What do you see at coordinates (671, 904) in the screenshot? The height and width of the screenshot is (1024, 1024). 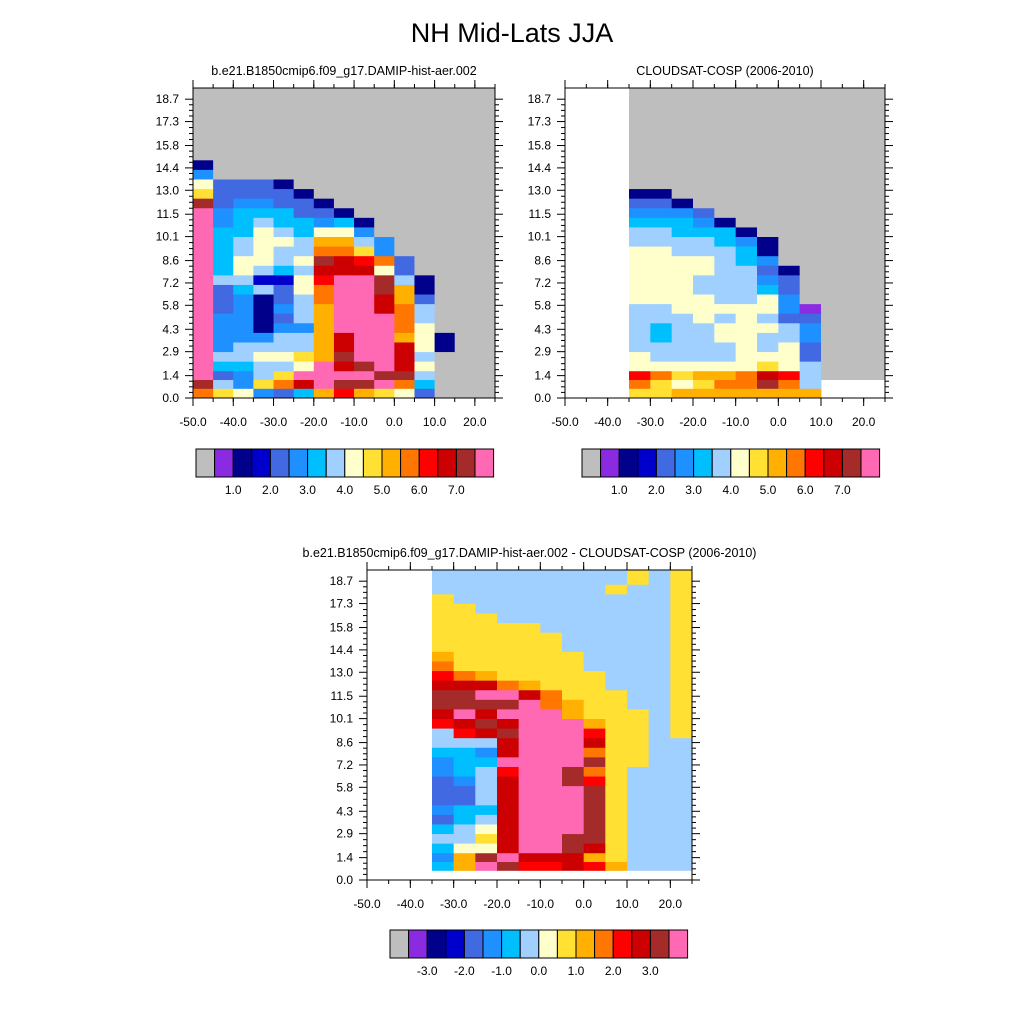 I see `x-tick-label: 20.0` at bounding box center [671, 904].